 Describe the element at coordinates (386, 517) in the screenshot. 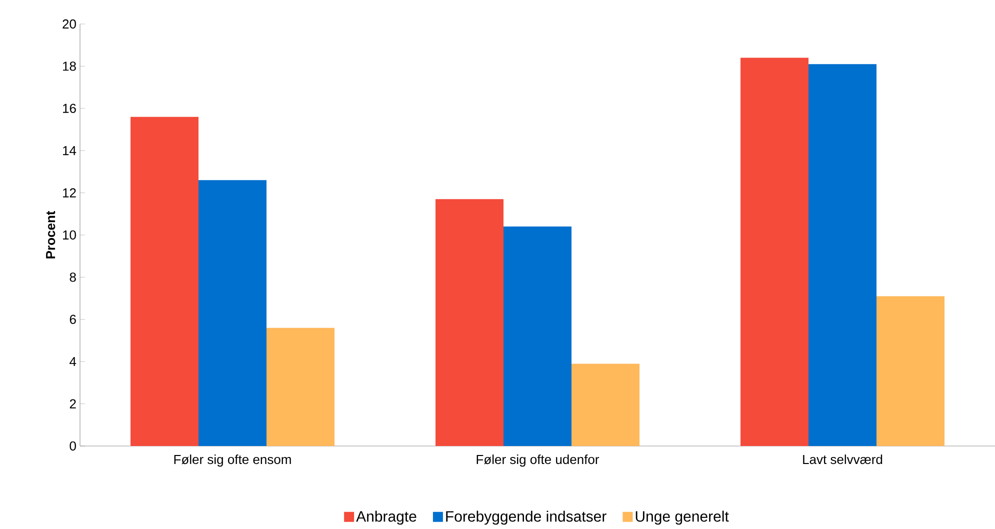

I see `legend-label: Anbragte` at that location.